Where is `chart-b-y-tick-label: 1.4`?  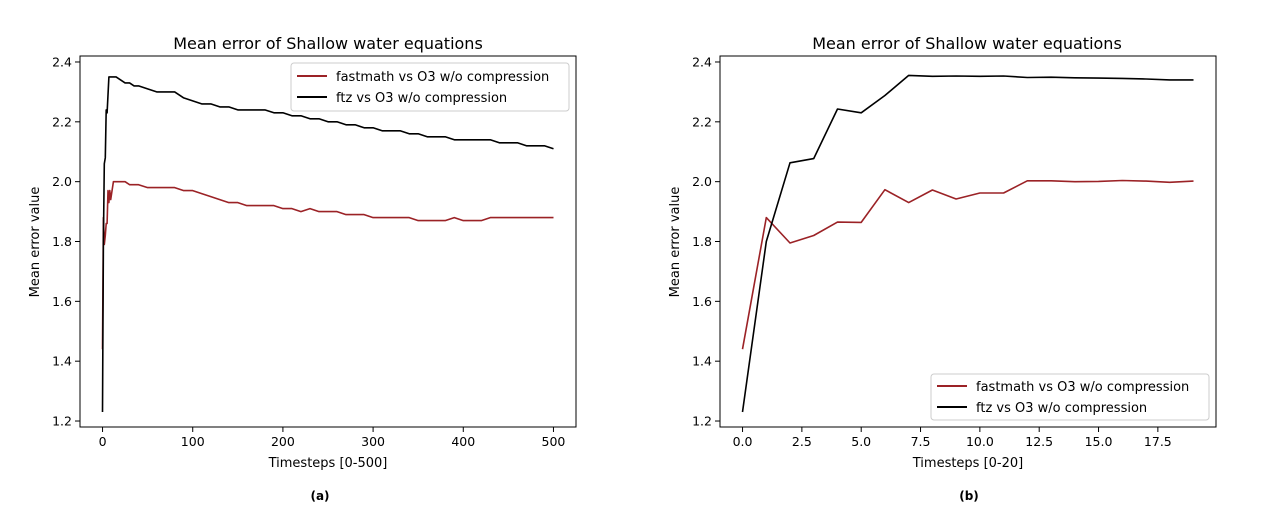
chart-b-y-tick-label: 1.4 is located at coordinates (702, 361).